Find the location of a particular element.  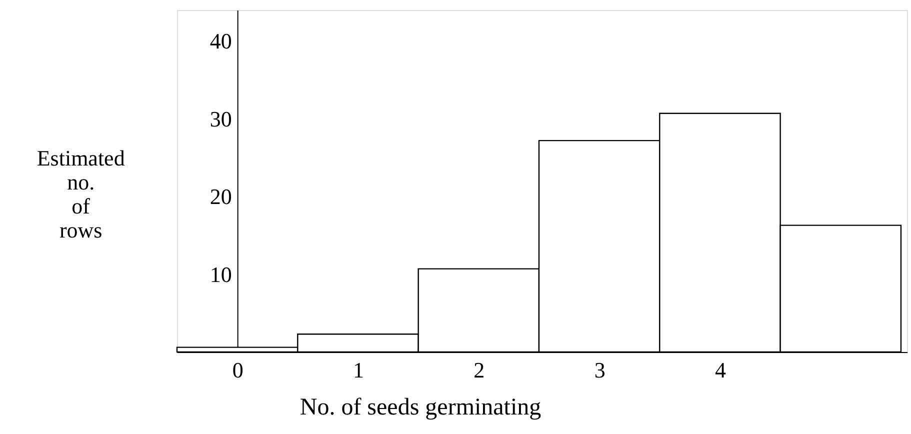

x-tick-label: 2 is located at coordinates (479, 370).